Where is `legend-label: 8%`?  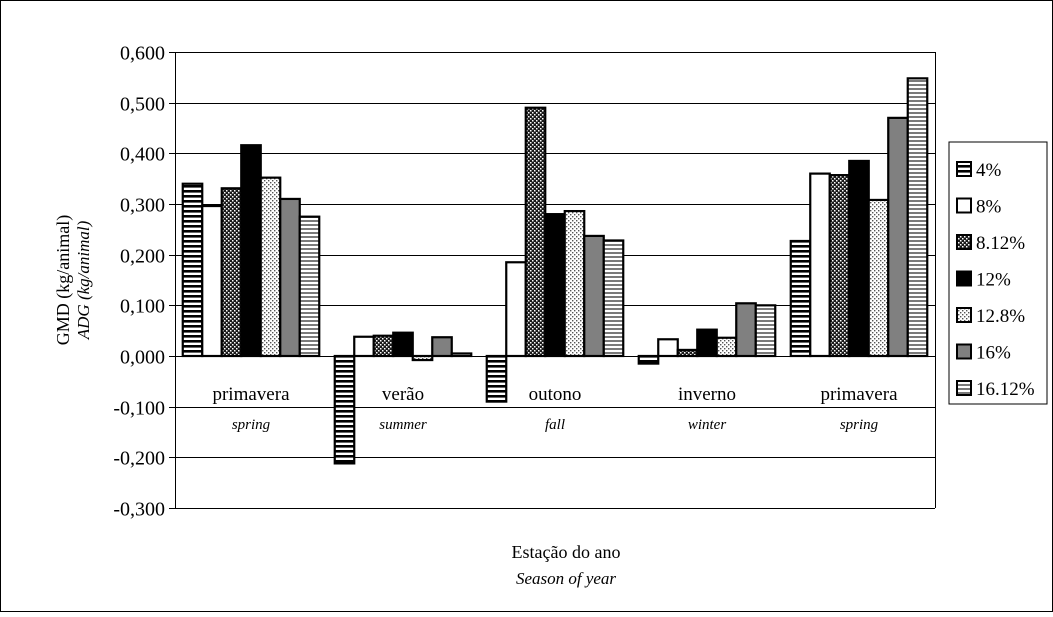
legend-label: 8% is located at coordinates (989, 207).